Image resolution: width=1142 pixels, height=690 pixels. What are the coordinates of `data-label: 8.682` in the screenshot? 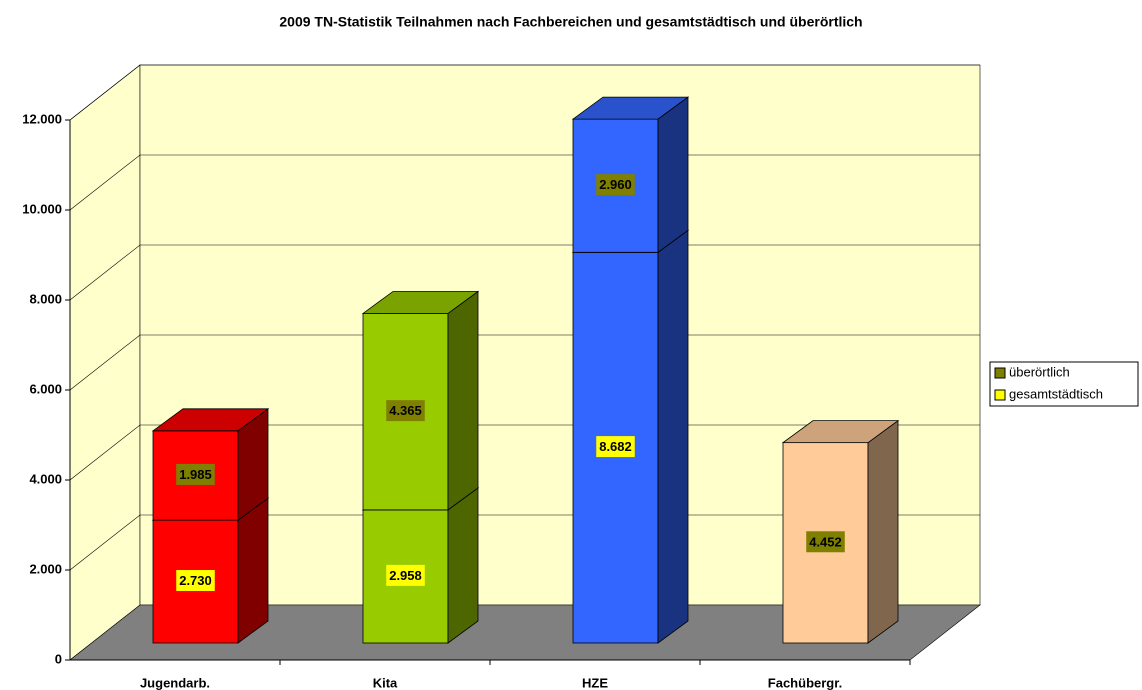 It's located at (615, 446).